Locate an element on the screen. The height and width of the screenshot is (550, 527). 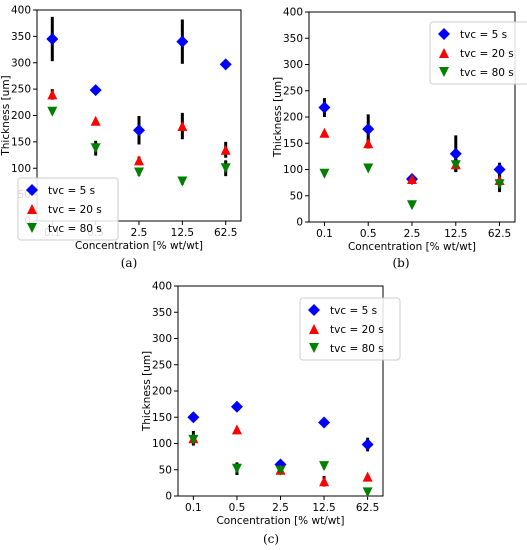
panel-caption: (b) is located at coordinates (400, 263).